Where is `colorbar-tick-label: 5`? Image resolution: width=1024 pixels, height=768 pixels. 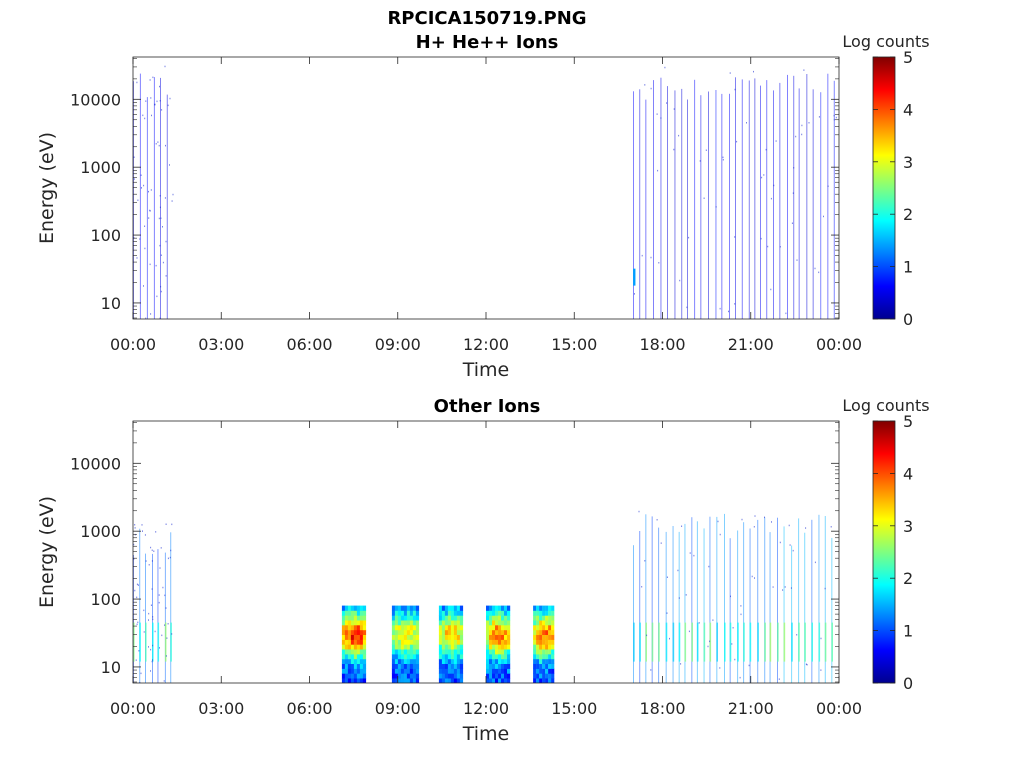 colorbar-tick-label: 5 is located at coordinates (908, 57).